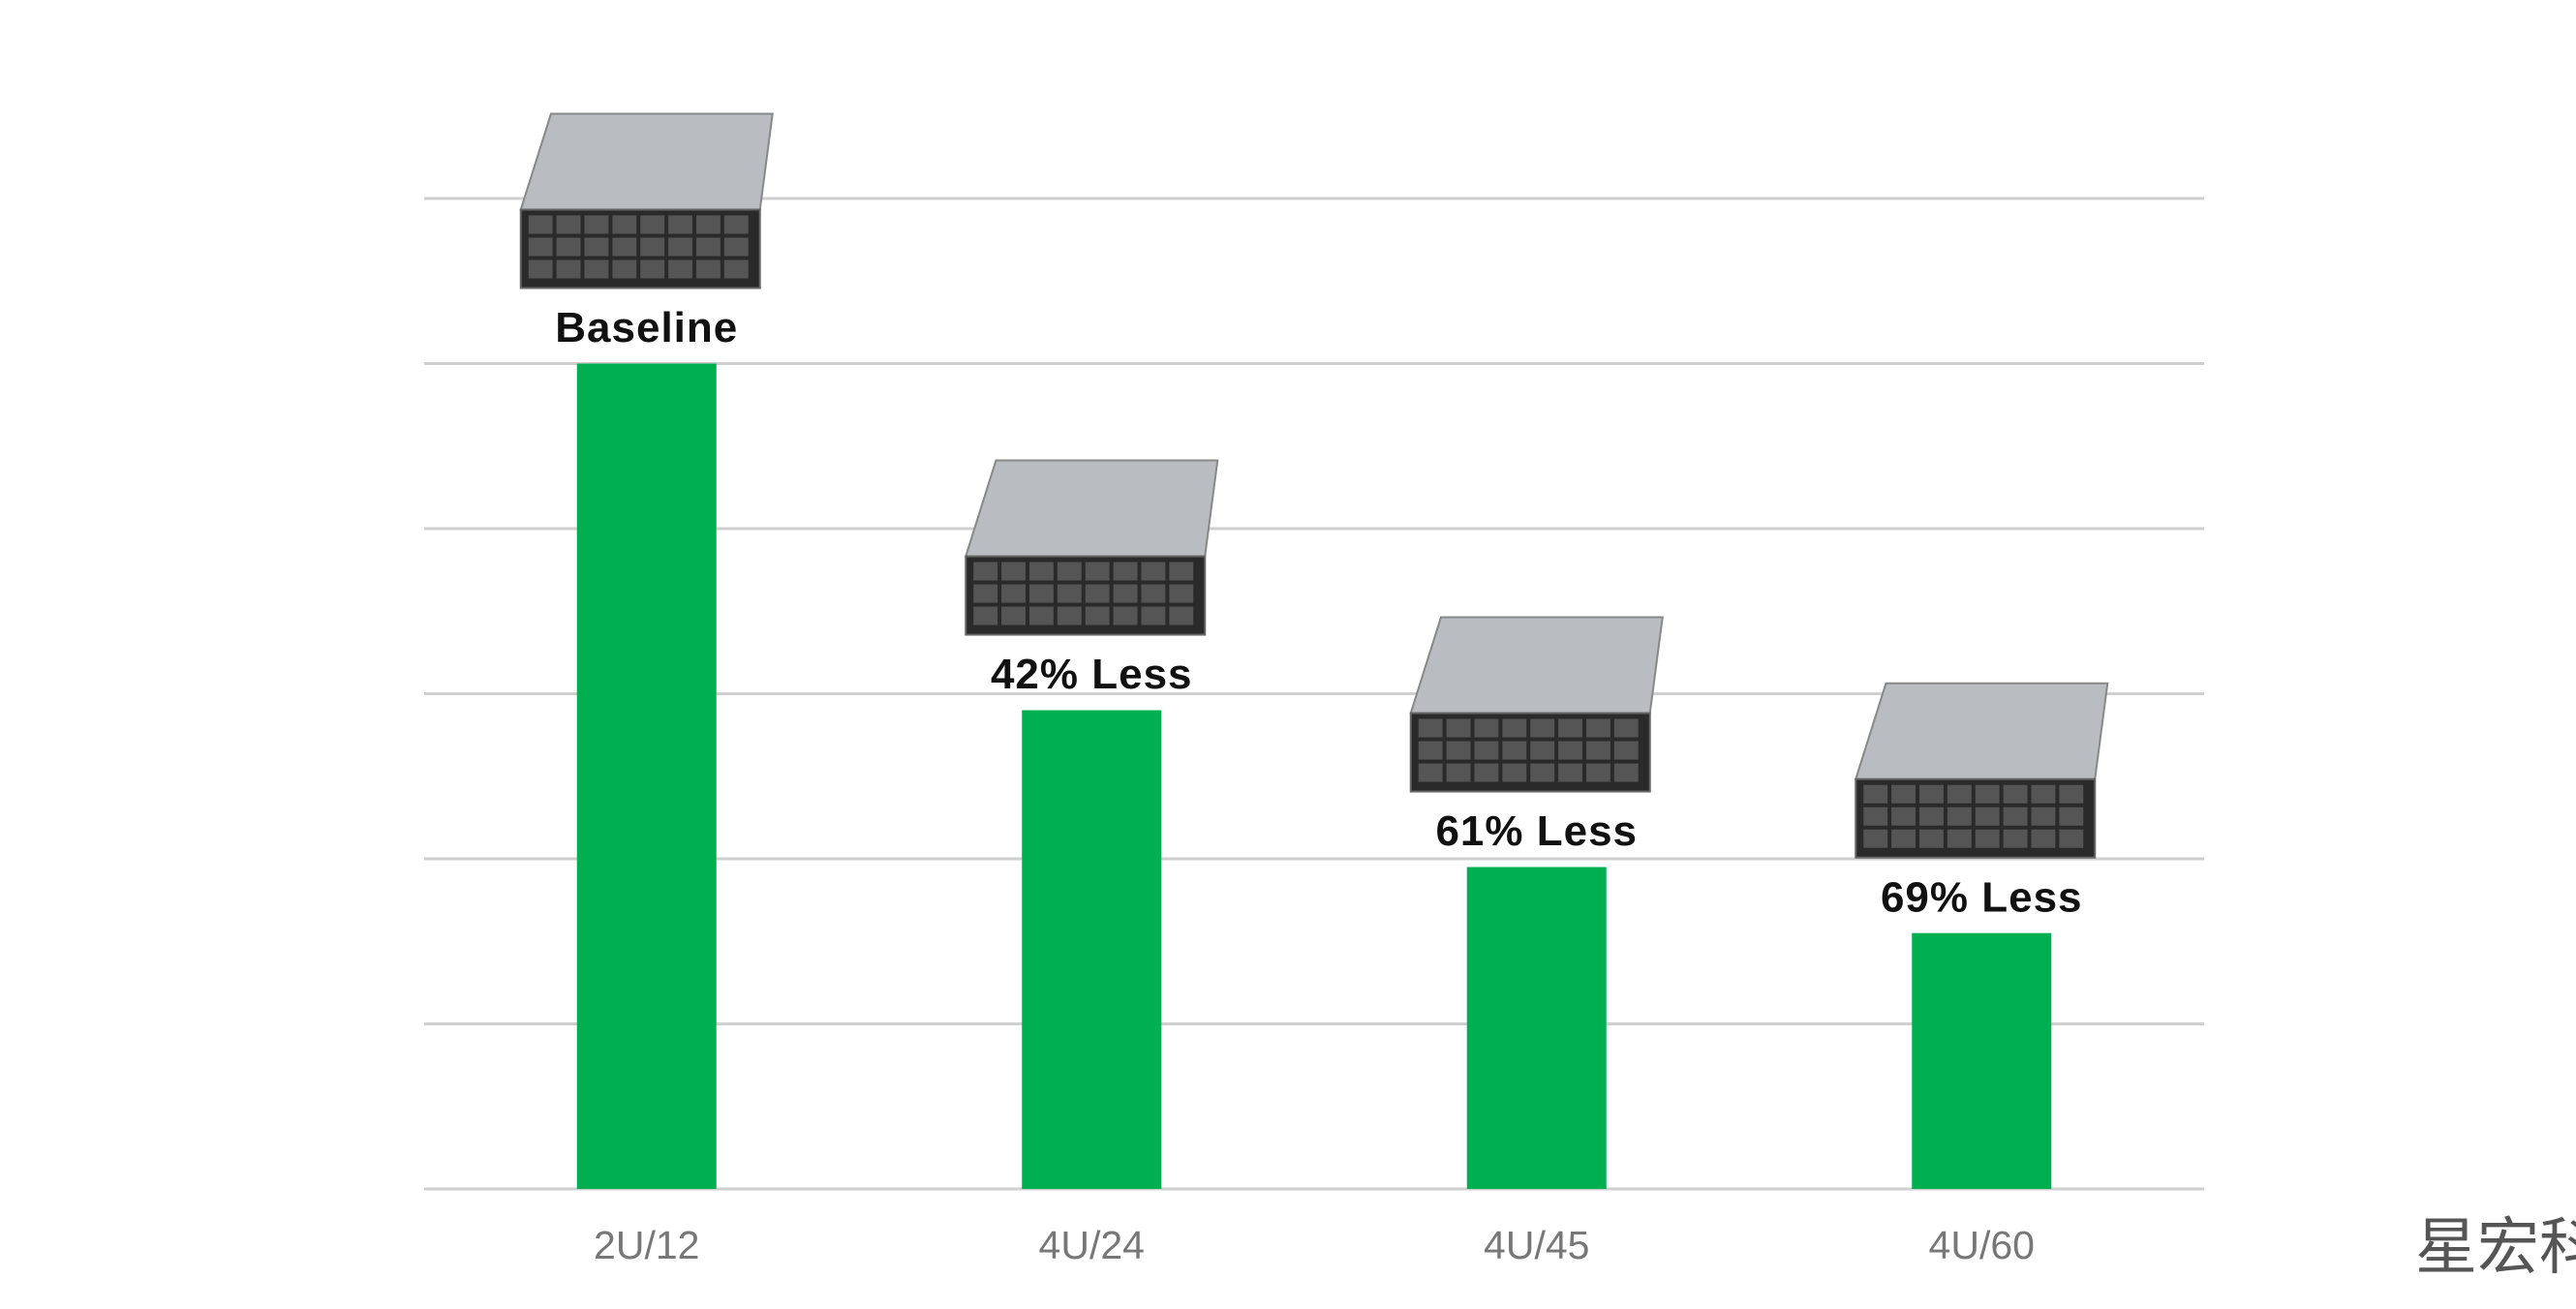 The image size is (2576, 1309). What do you see at coordinates (2495, 1247) in the screenshot?
I see `watermark: 星宏科技` at bounding box center [2495, 1247].